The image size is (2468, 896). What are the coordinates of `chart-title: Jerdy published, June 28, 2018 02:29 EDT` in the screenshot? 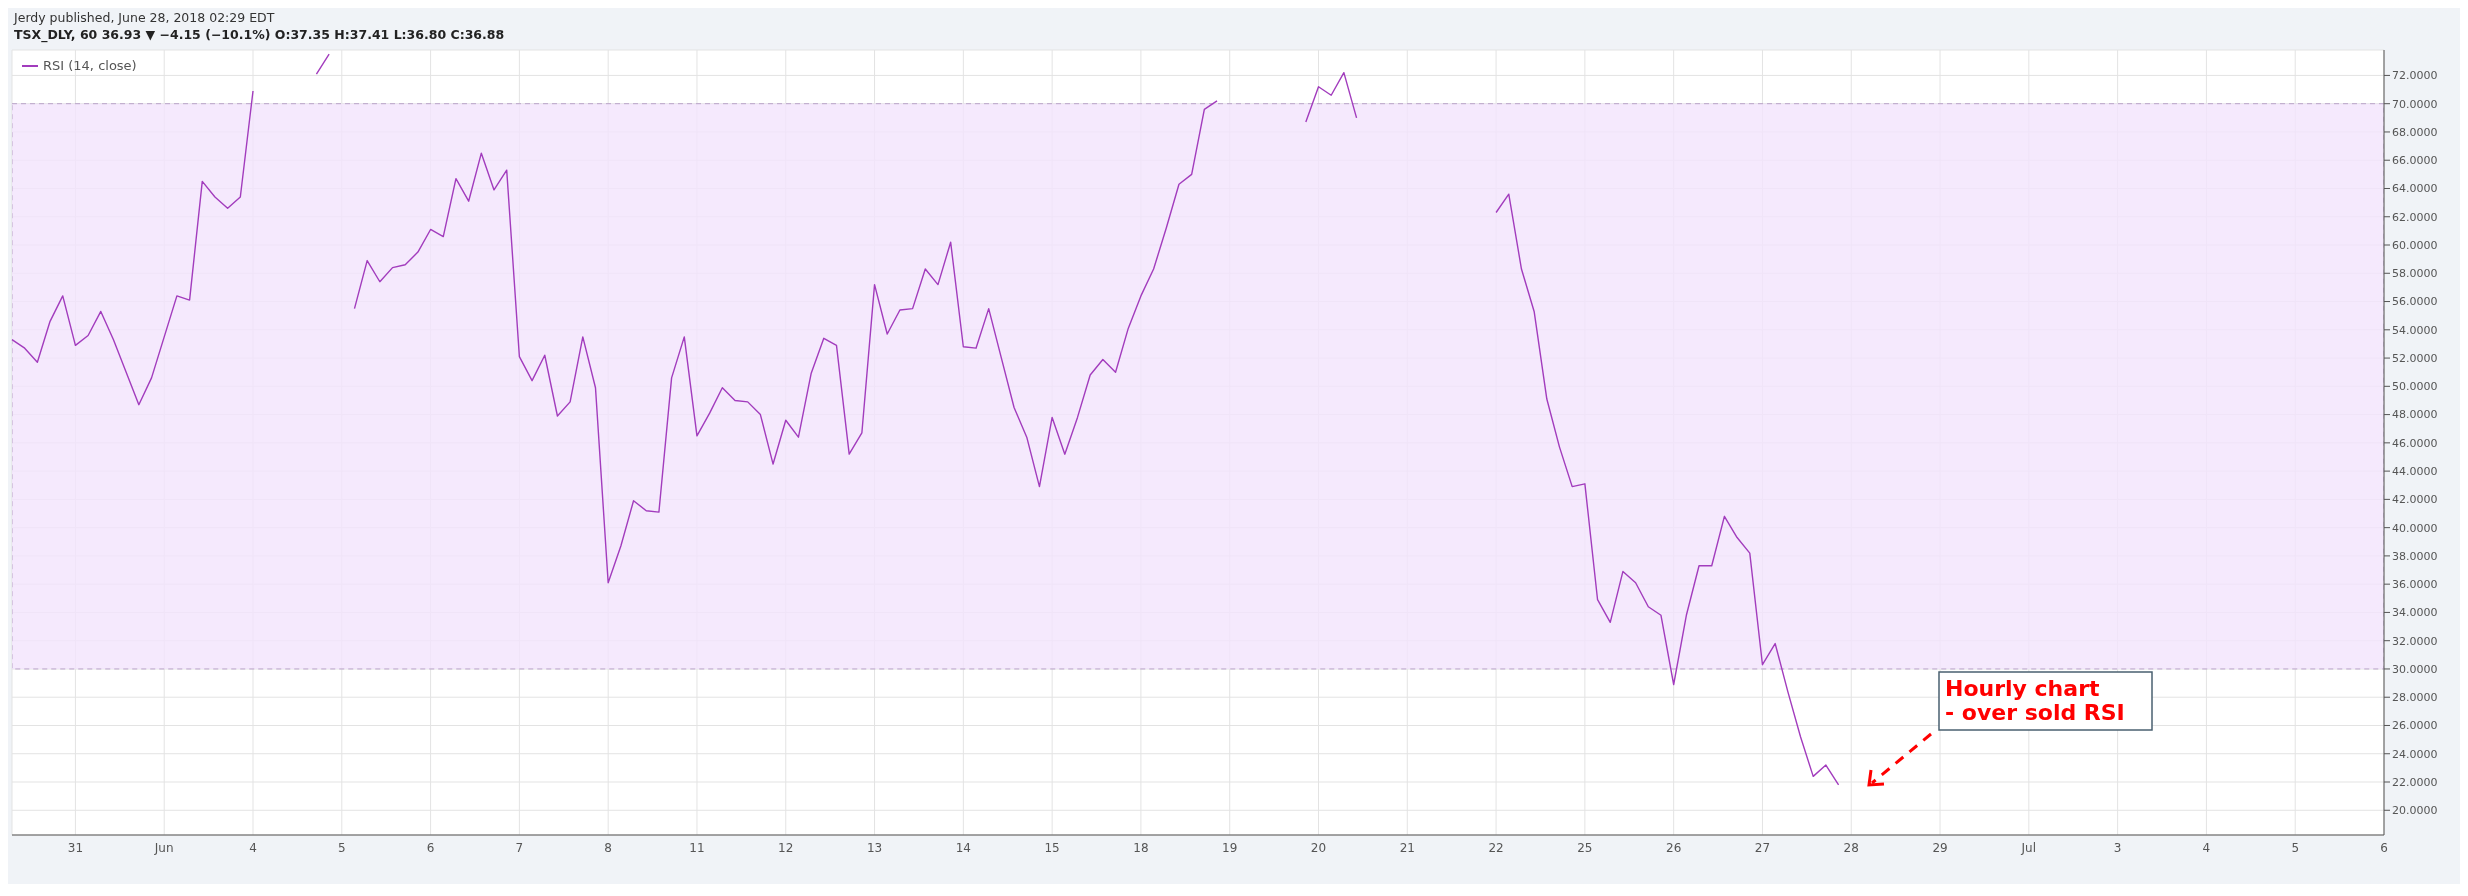 It's located at (145, 17).